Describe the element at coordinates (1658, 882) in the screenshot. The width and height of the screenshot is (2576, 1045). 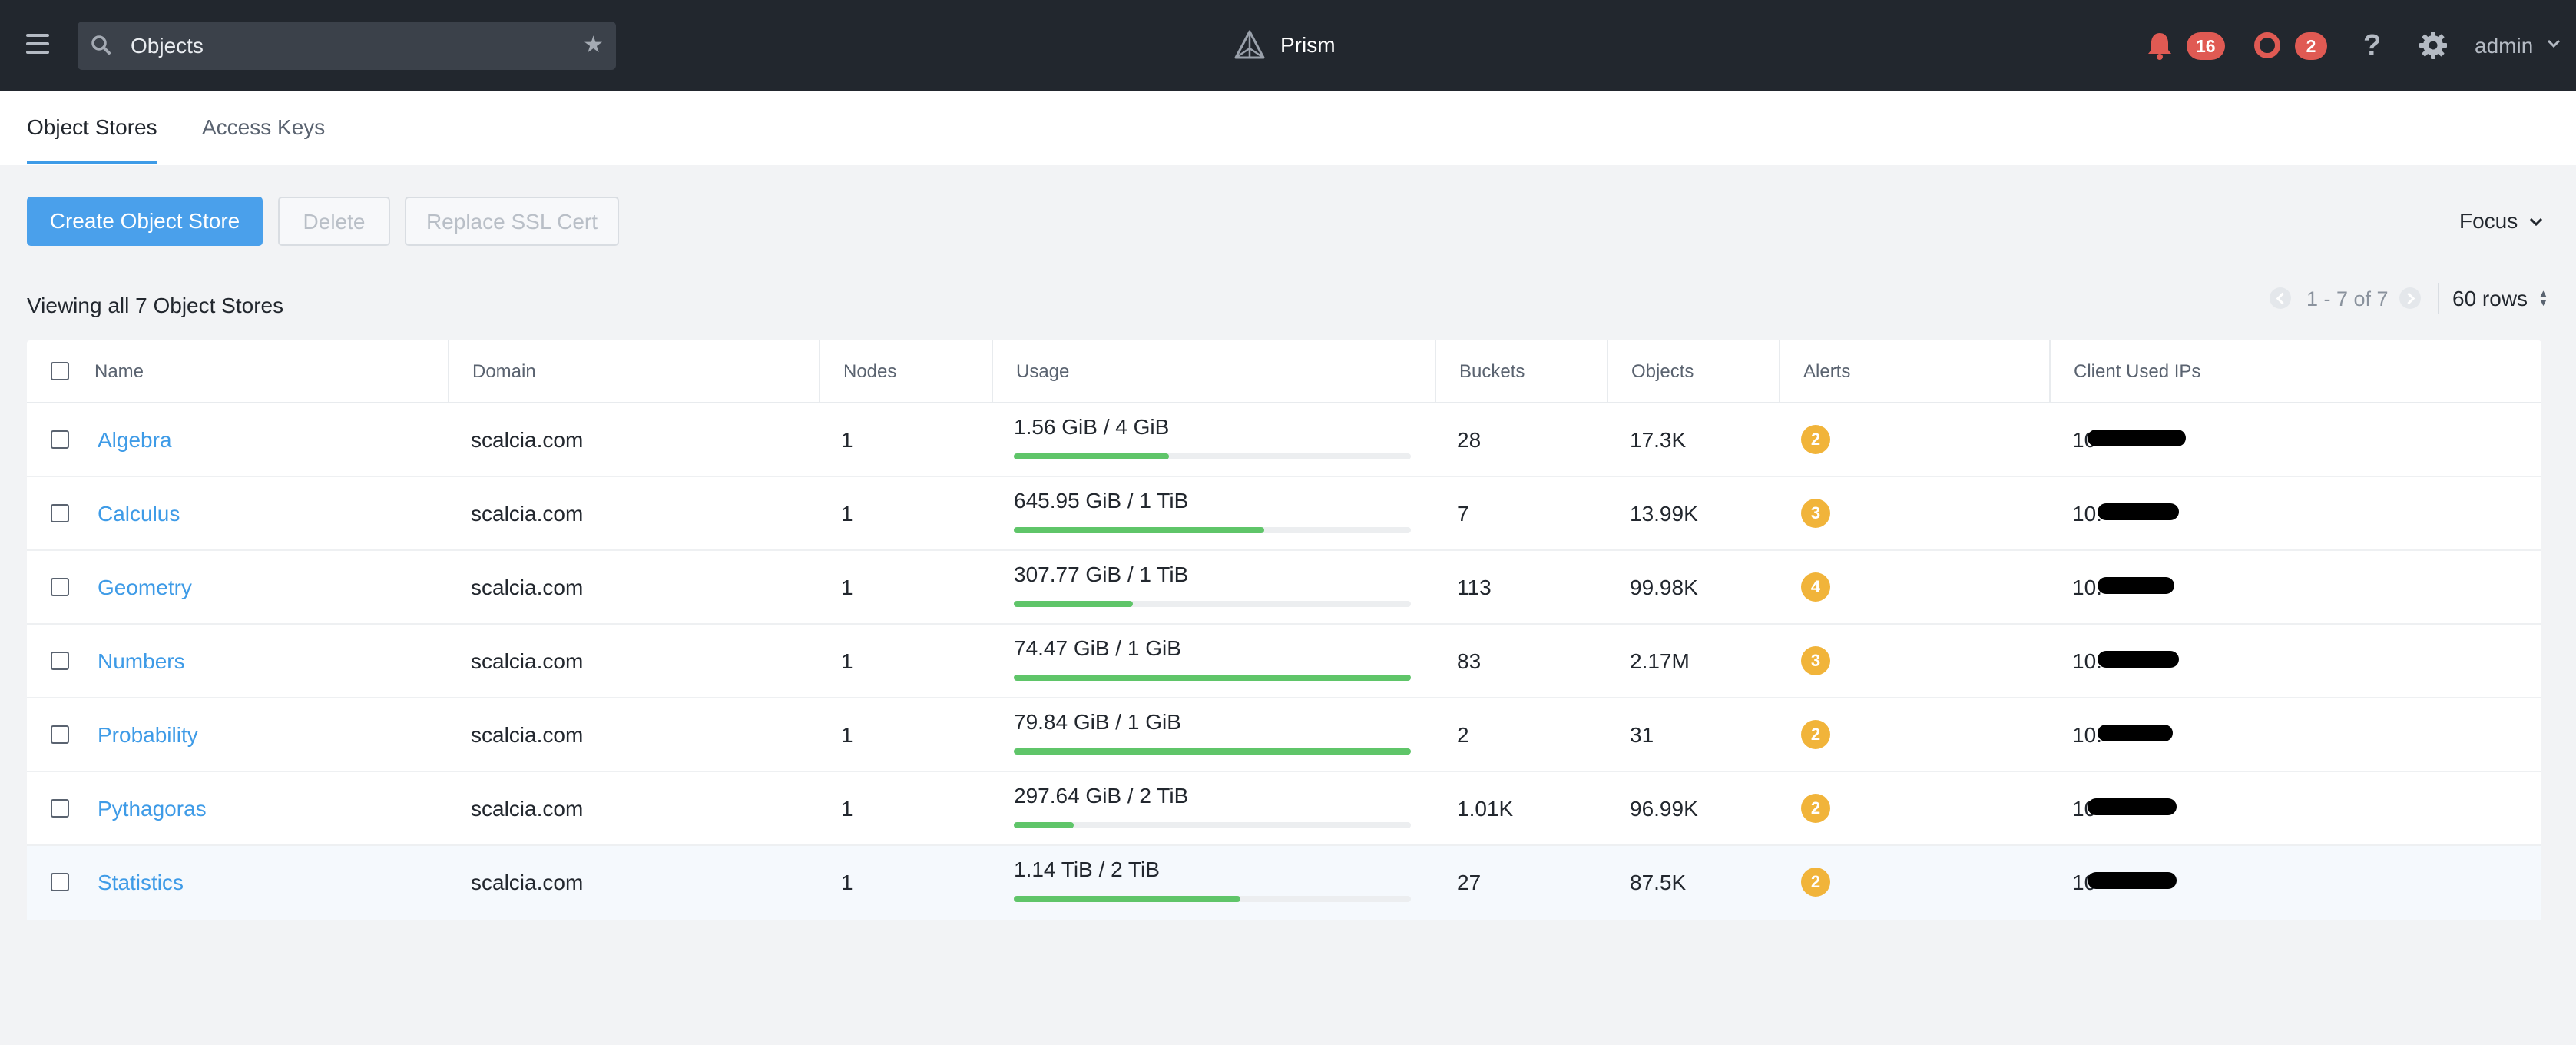
I see `objects-cell: 87.5K` at that location.